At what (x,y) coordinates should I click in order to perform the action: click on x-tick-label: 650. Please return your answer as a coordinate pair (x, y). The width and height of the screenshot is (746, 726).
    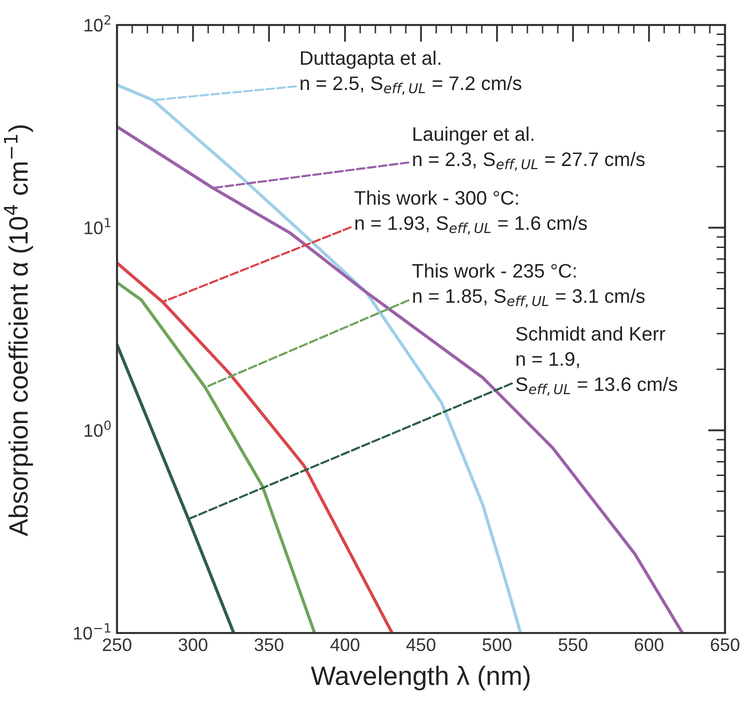
    Looking at the image, I should click on (725, 645).